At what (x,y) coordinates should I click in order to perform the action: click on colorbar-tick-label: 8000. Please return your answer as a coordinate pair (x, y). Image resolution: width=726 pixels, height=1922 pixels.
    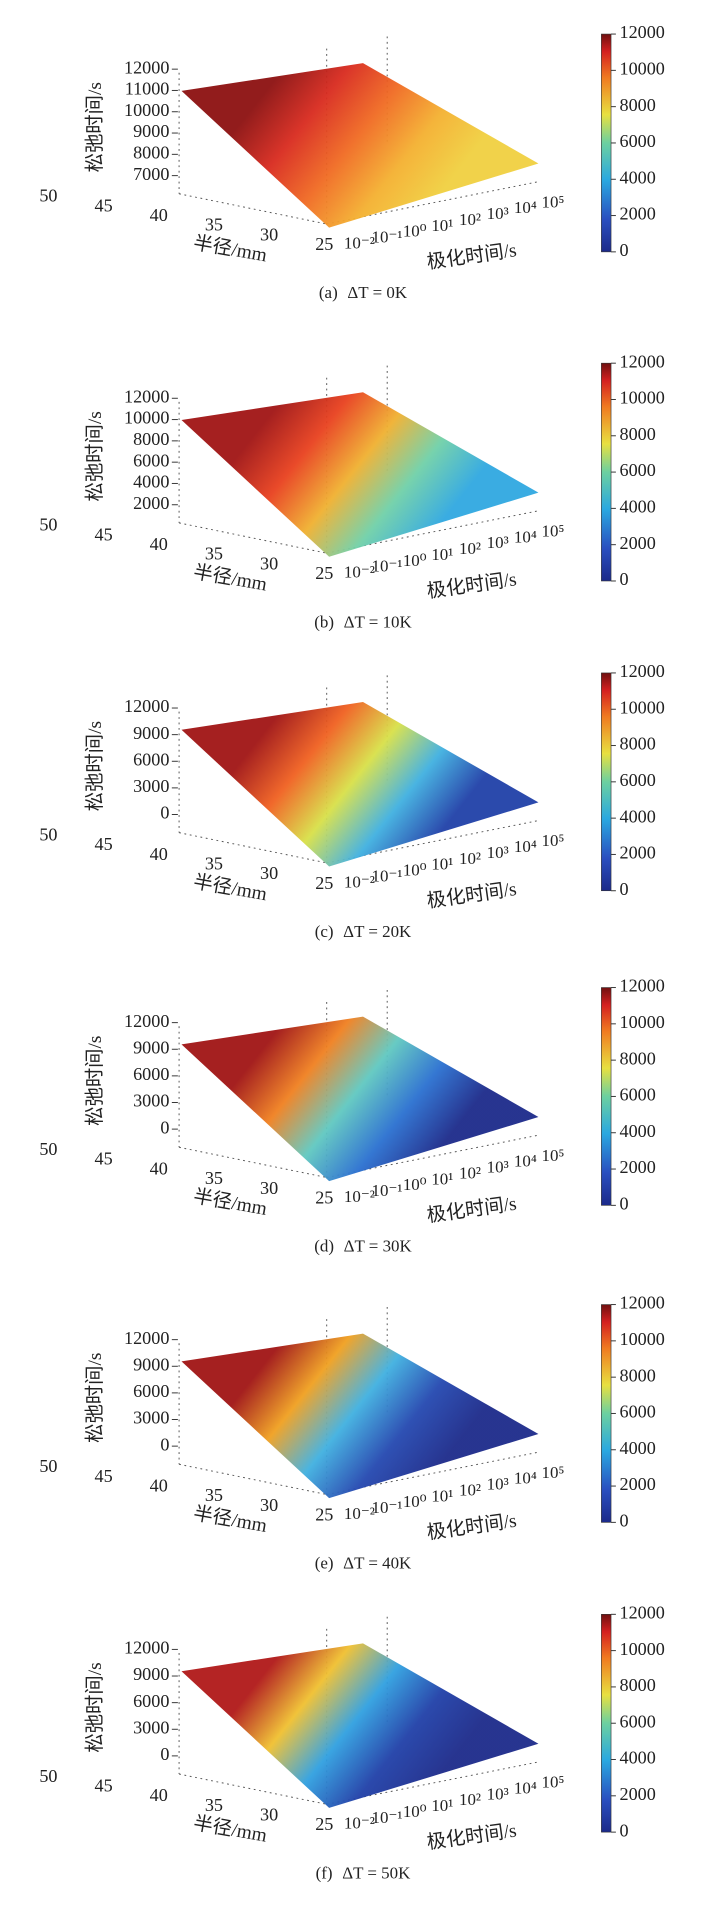
    Looking at the image, I should click on (638, 1058).